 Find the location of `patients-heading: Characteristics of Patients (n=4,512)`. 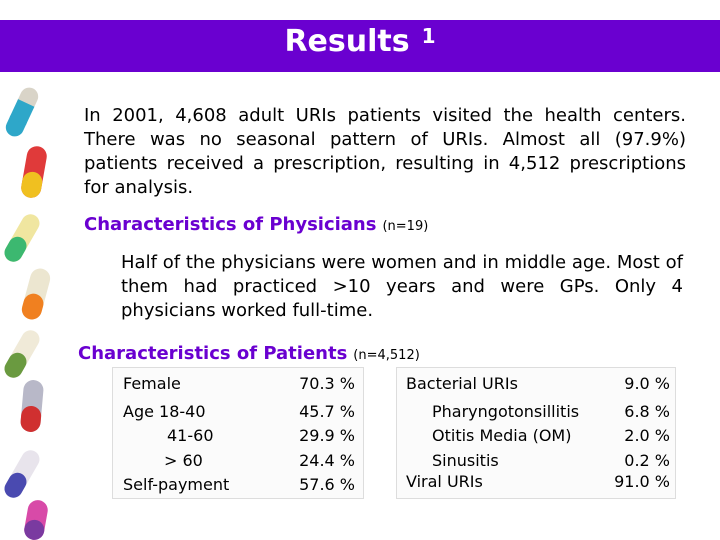

patients-heading: Characteristics of Patients (n=4,512) is located at coordinates (249, 353).